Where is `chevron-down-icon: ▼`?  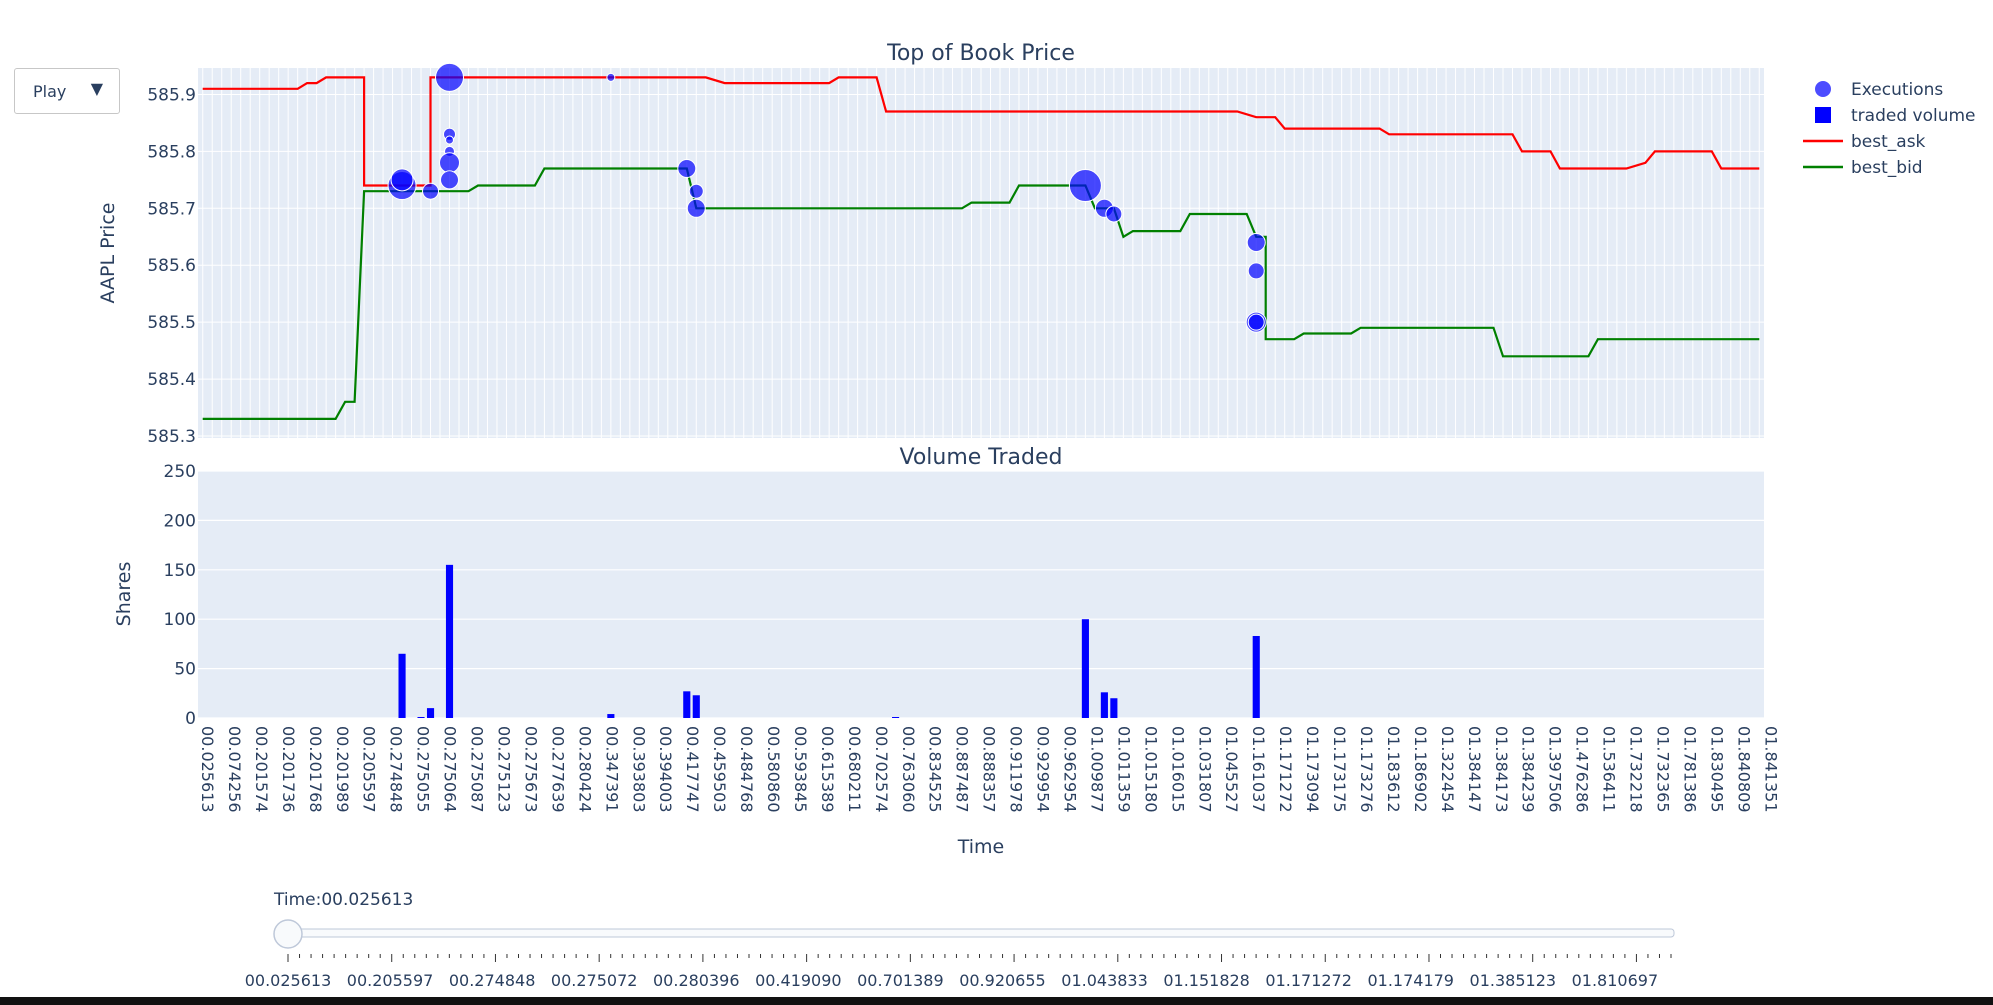 chevron-down-icon: ▼ is located at coordinates (96, 88).